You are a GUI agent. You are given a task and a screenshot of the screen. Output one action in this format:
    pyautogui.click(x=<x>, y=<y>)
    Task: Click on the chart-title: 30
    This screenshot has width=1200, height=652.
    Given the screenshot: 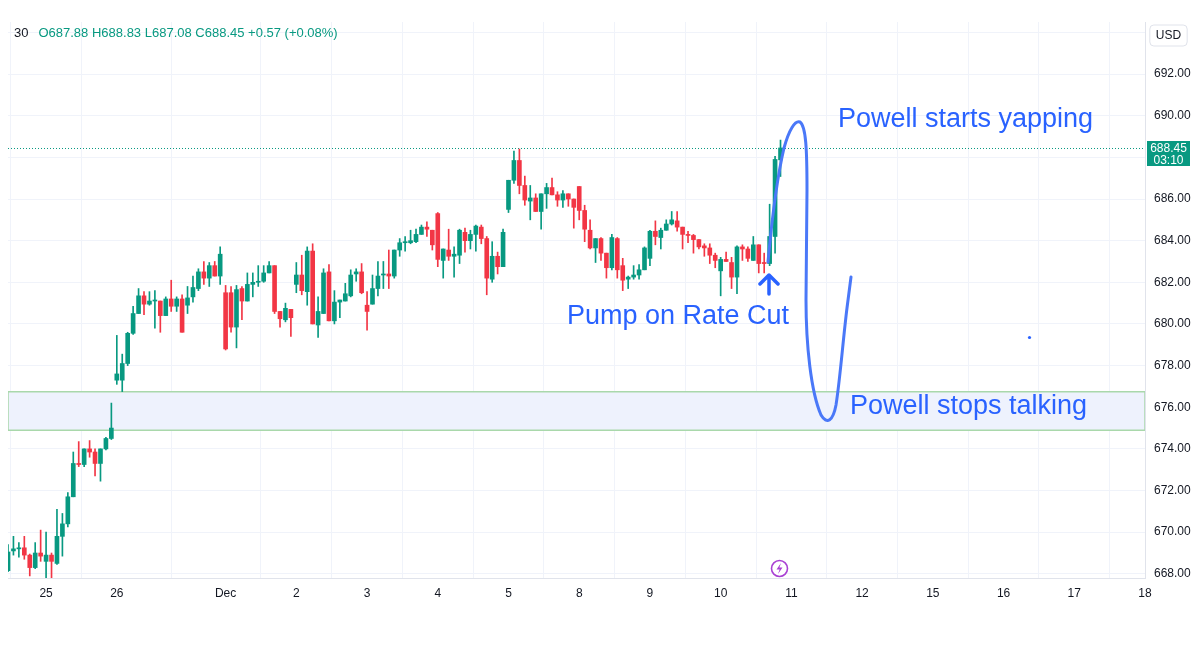 What is the action you would take?
    pyautogui.click(x=21, y=32)
    